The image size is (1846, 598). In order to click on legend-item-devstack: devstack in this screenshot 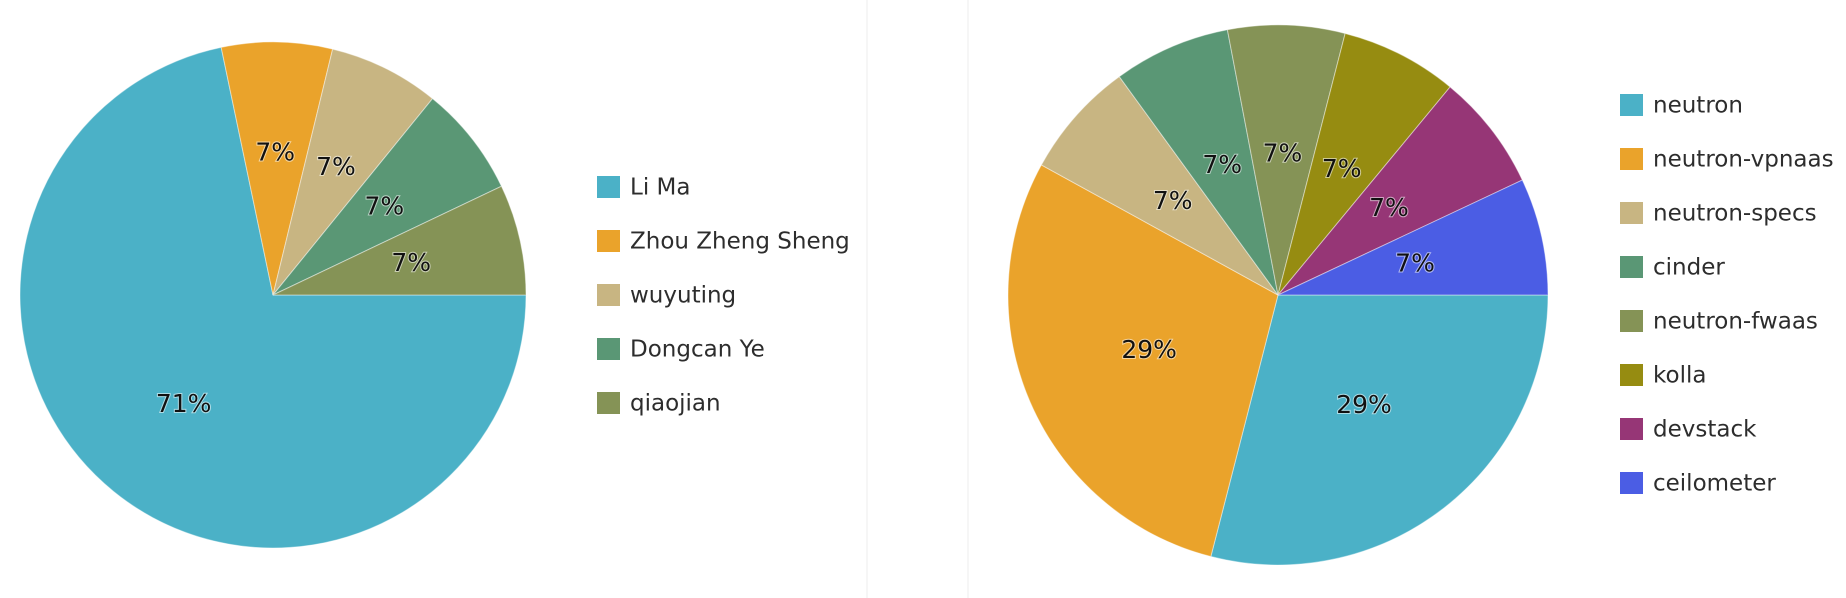, I will do `click(1688, 430)`.